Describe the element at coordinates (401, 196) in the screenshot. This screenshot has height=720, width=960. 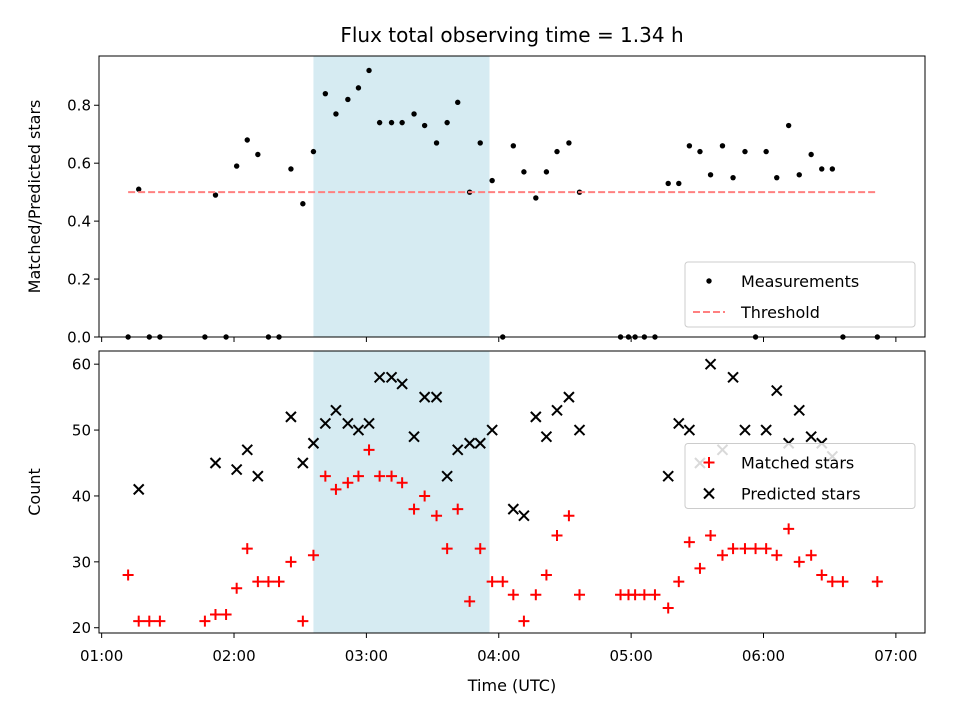
I see `shaded-interval` at that location.